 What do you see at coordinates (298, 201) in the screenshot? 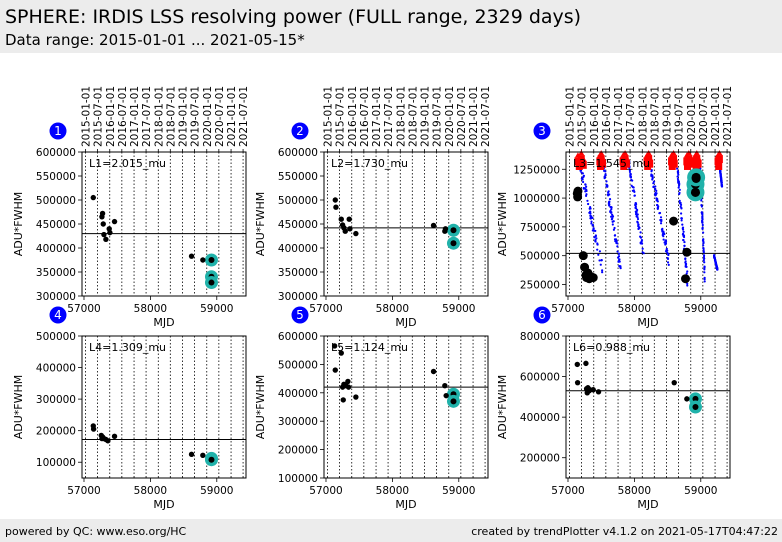
I see `y-tick-label: 500000` at bounding box center [298, 201].